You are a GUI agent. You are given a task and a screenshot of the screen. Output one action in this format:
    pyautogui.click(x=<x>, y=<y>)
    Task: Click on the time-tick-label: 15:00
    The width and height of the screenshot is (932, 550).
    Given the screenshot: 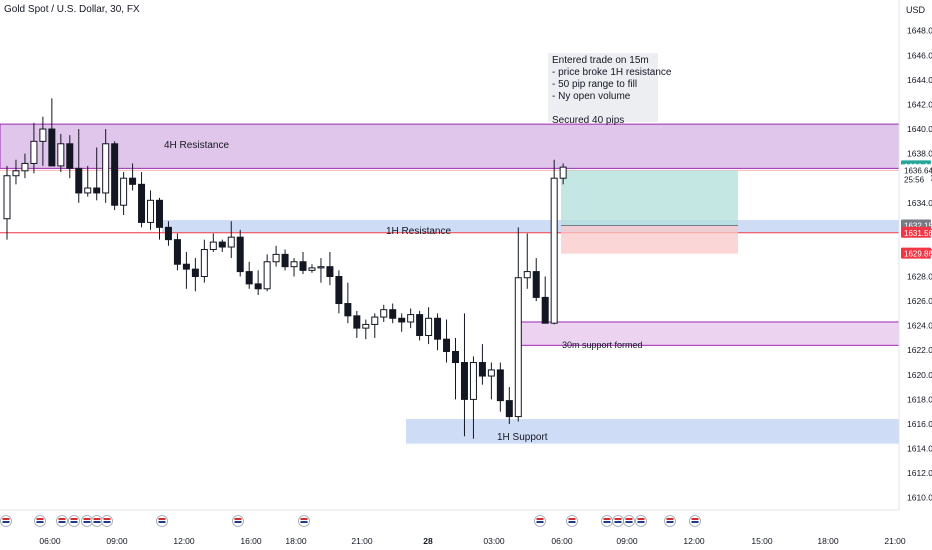 What is the action you would take?
    pyautogui.click(x=762, y=541)
    